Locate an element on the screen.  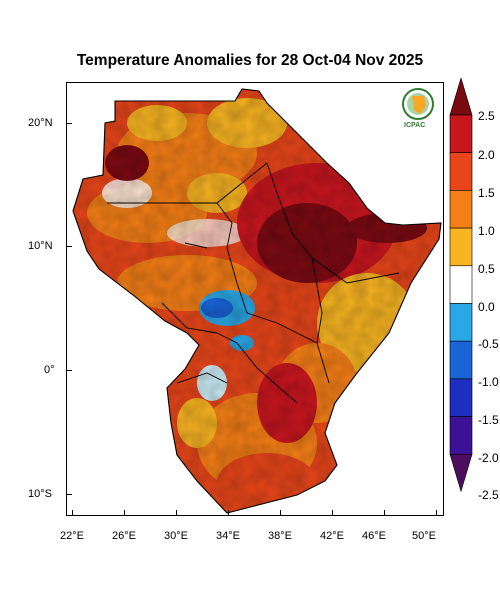
logo-text: ICPAC is located at coordinates (415, 125).